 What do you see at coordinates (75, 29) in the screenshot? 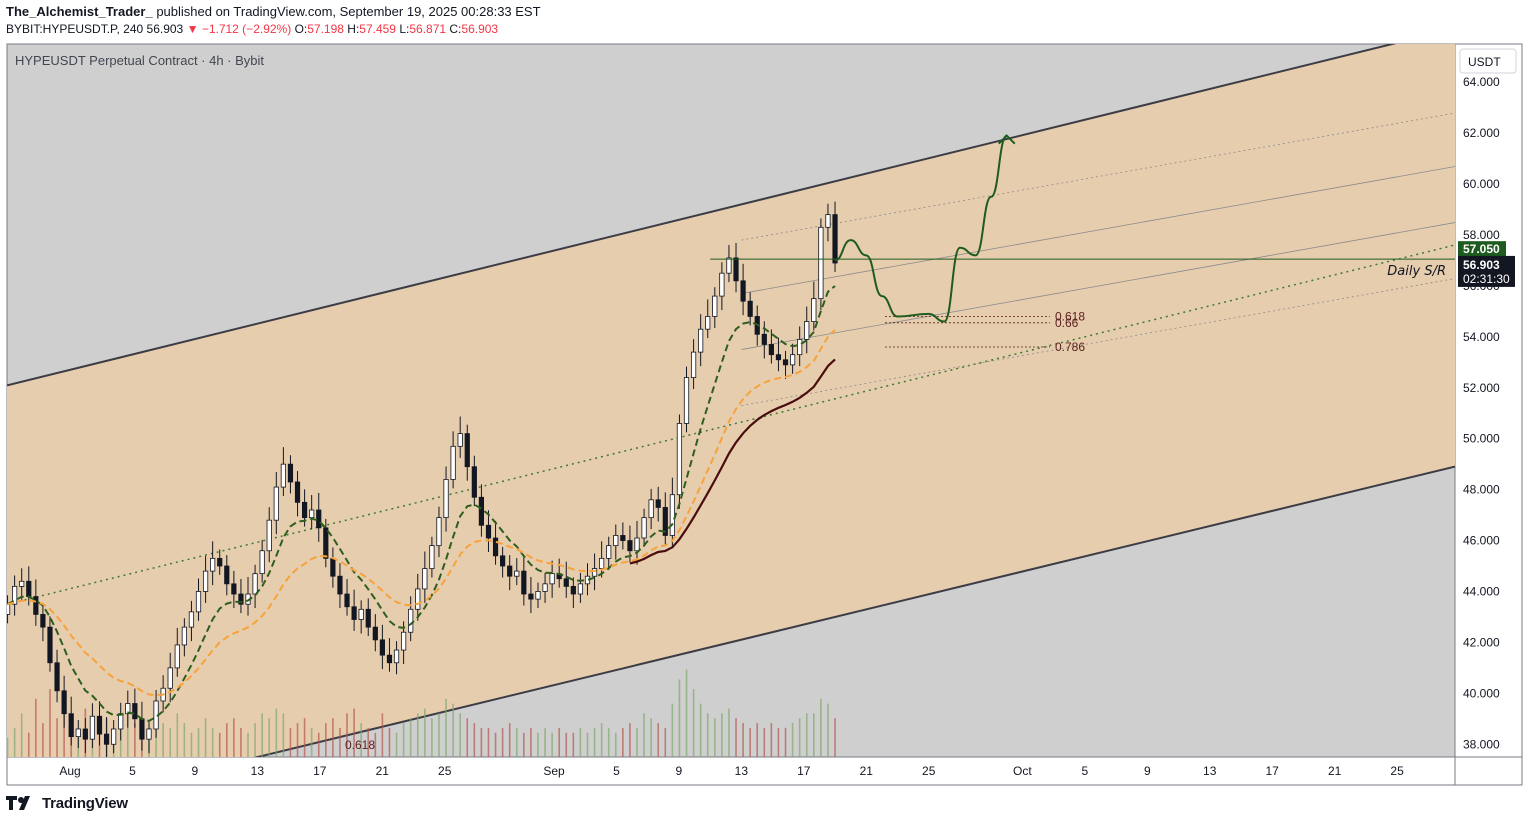
I see `symbol-label: BYBIT:HYPEUSDT.P, 240` at bounding box center [75, 29].